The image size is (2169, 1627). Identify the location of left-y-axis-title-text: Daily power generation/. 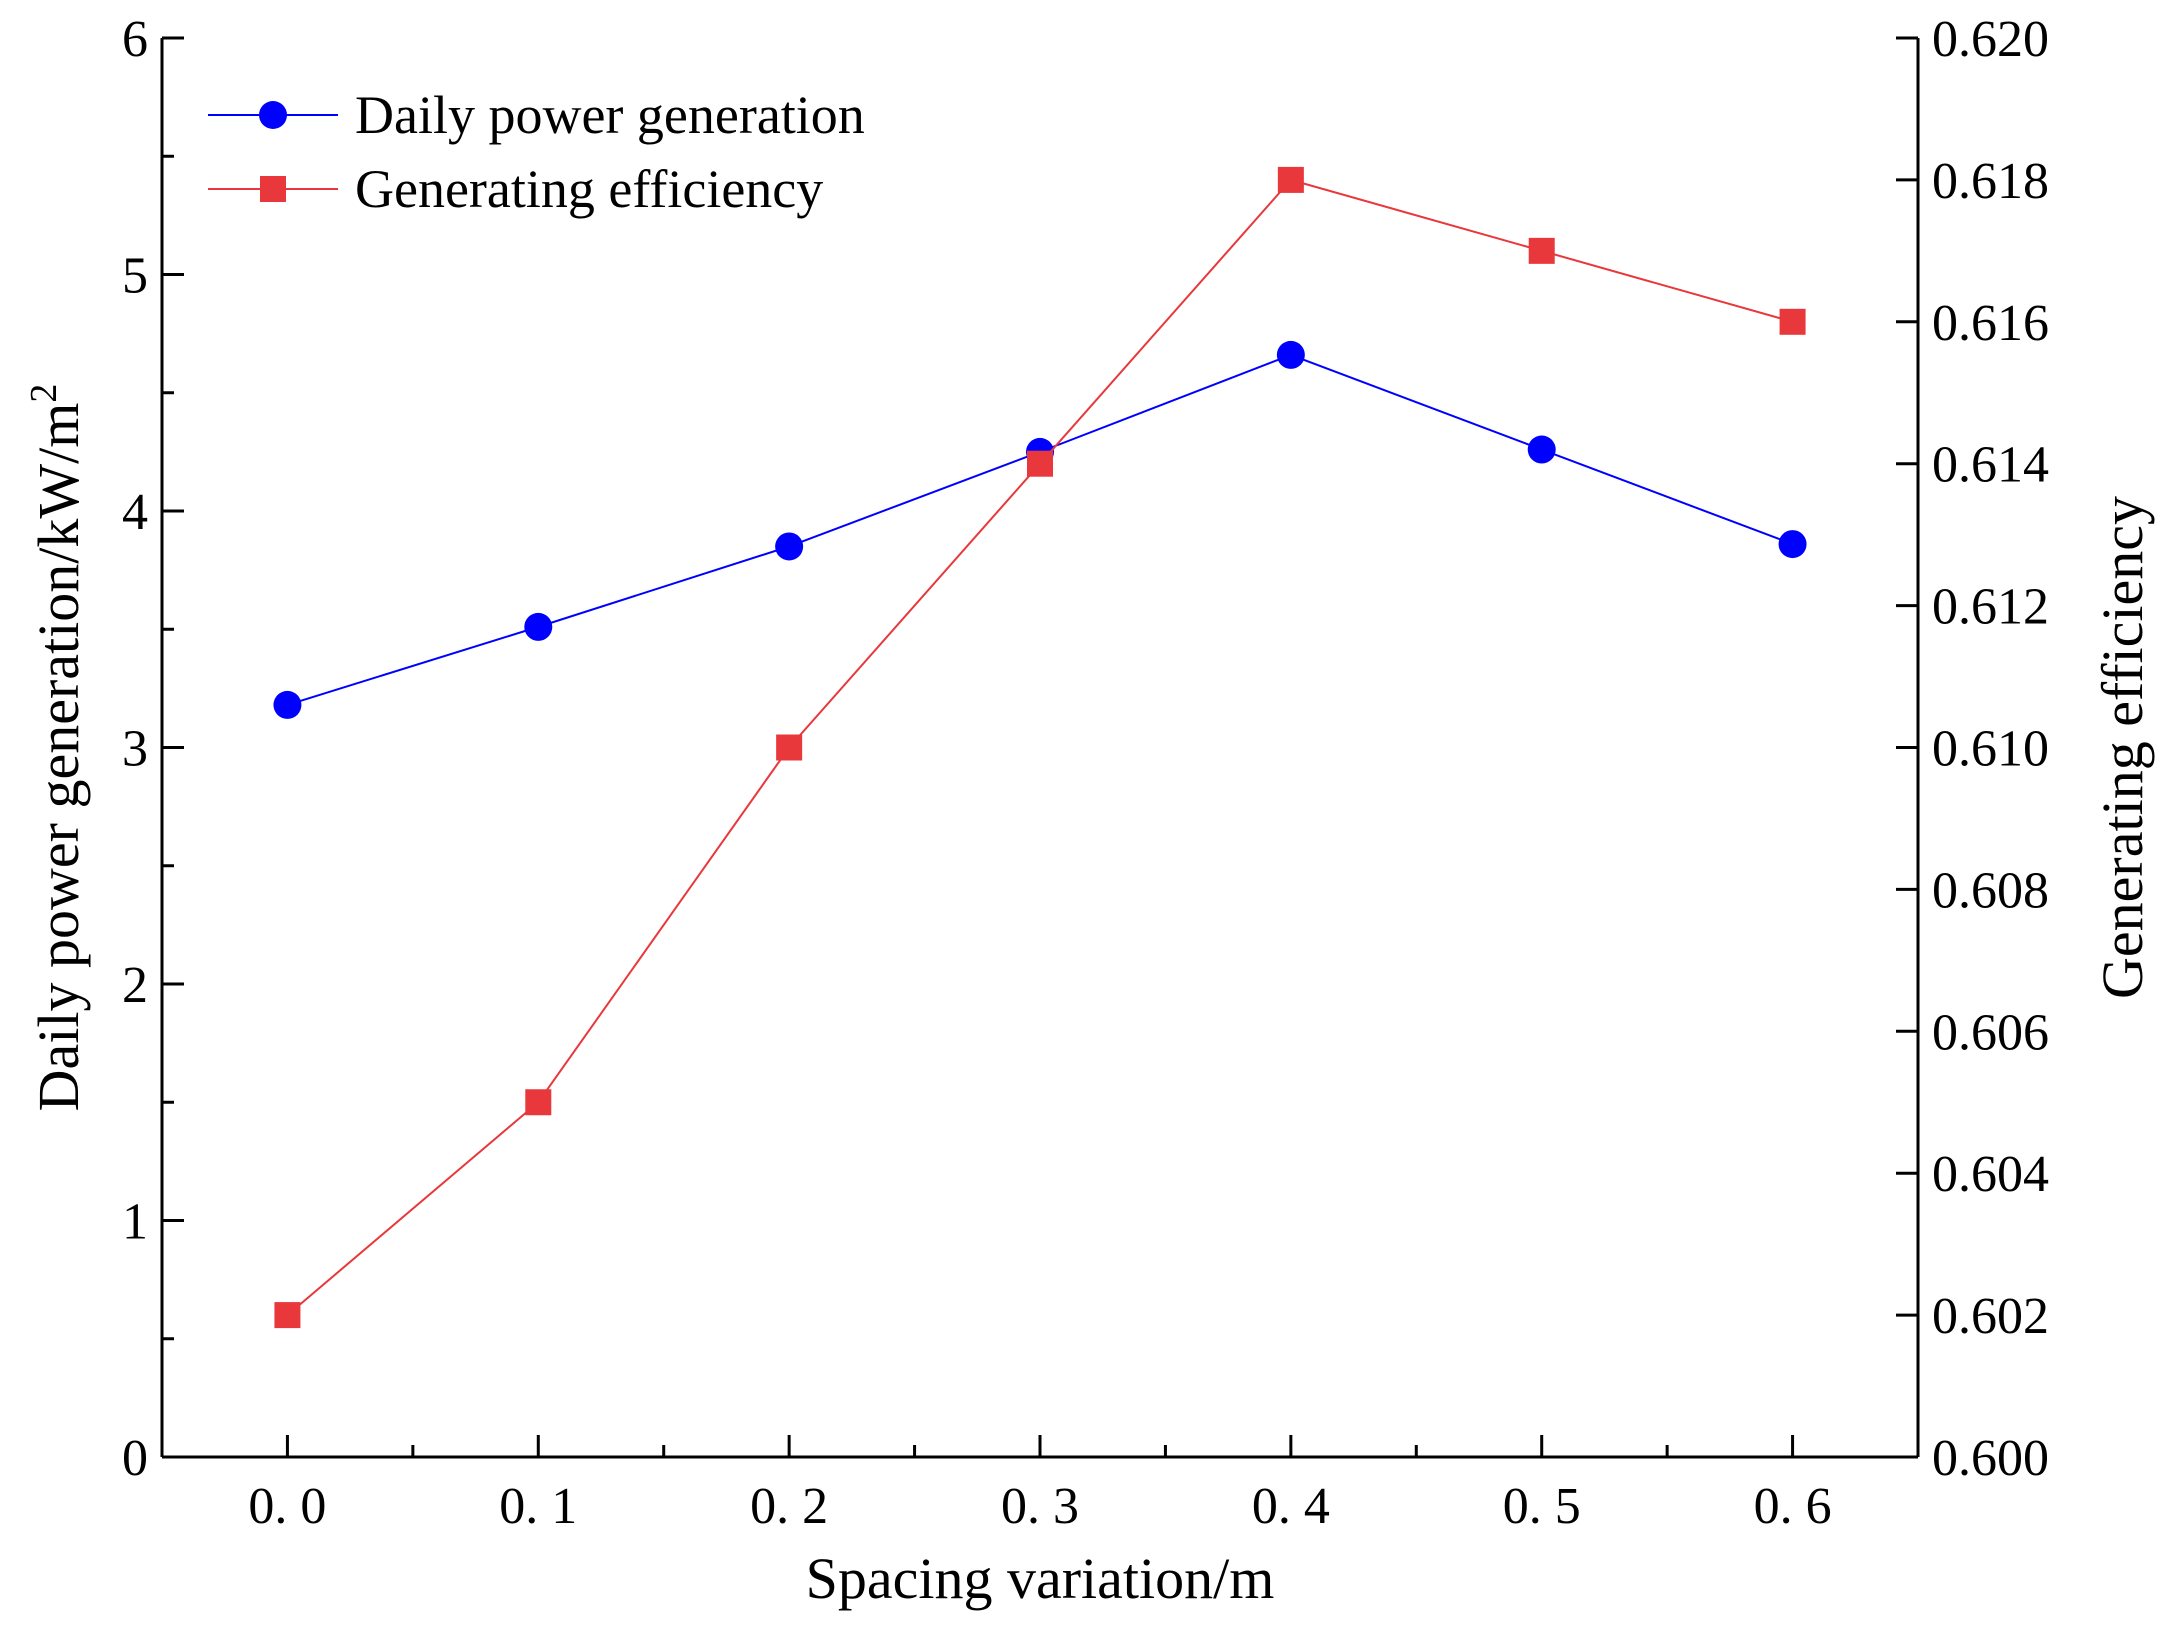
(58, 829).